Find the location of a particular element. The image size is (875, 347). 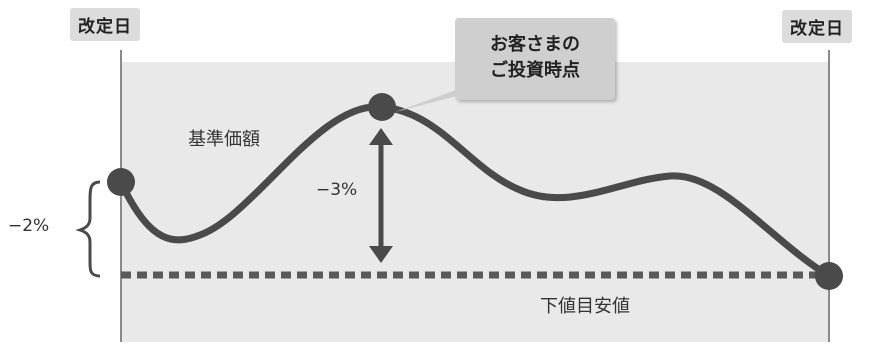

lower-target-label: 下値目安値 is located at coordinates (585, 306).